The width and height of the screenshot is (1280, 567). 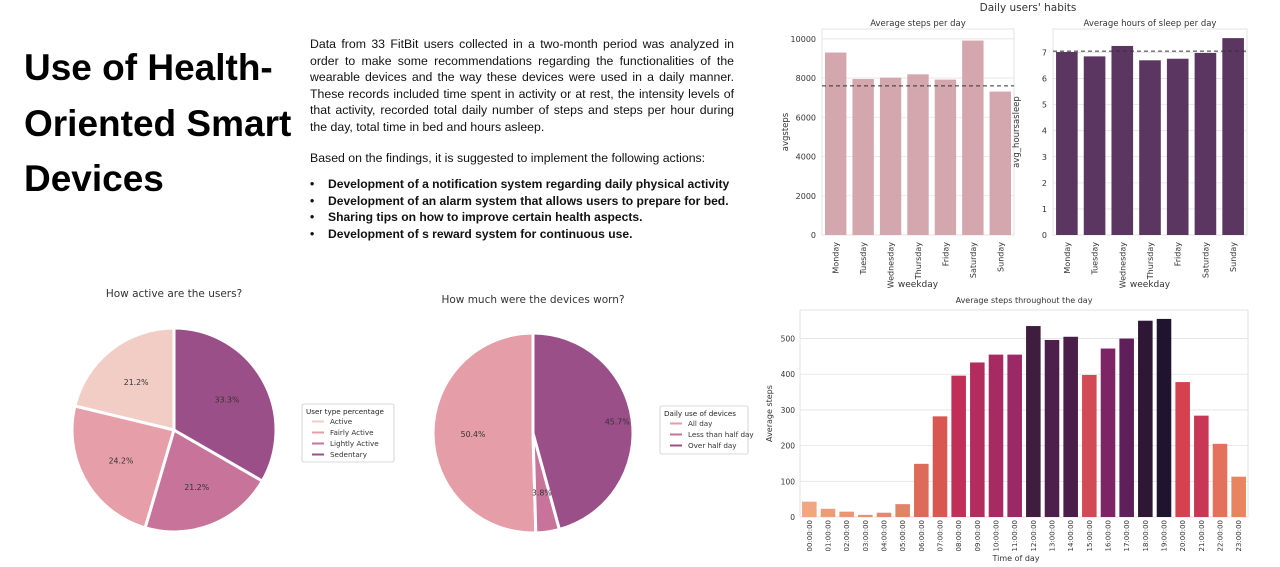 I want to click on chart-suptitle: Daily users' habits, so click(x=1028, y=8).